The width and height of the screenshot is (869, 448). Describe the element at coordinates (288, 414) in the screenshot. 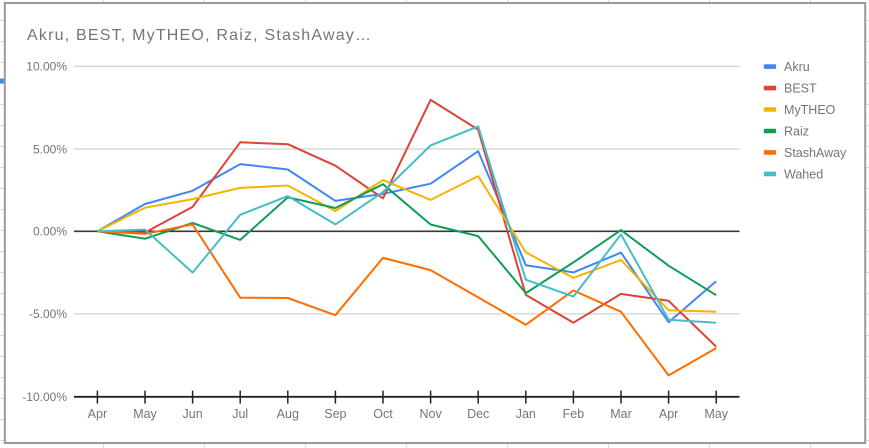

I see `svg-text: Aug` at that location.